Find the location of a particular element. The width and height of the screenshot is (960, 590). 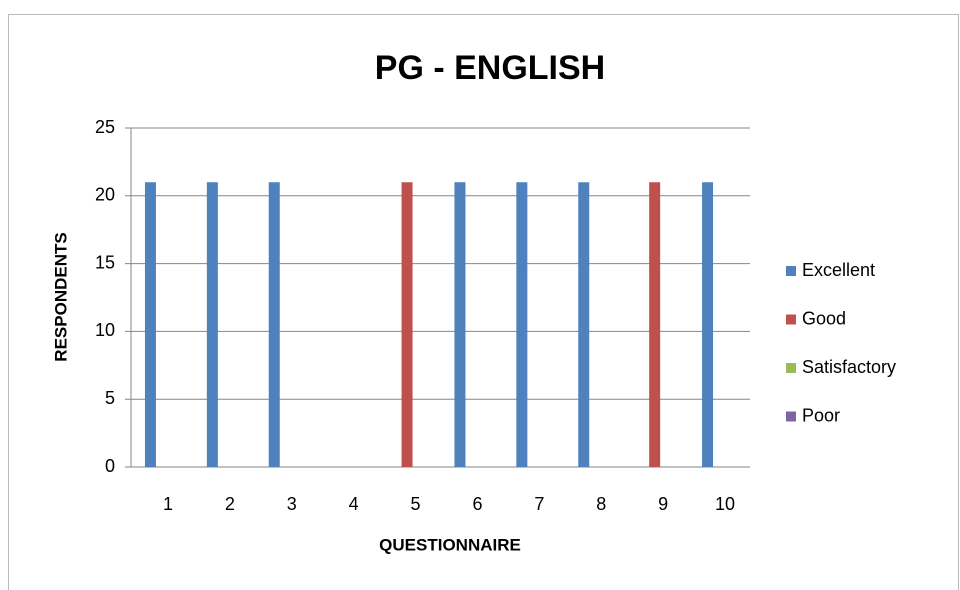

legend-label: Good is located at coordinates (824, 318).